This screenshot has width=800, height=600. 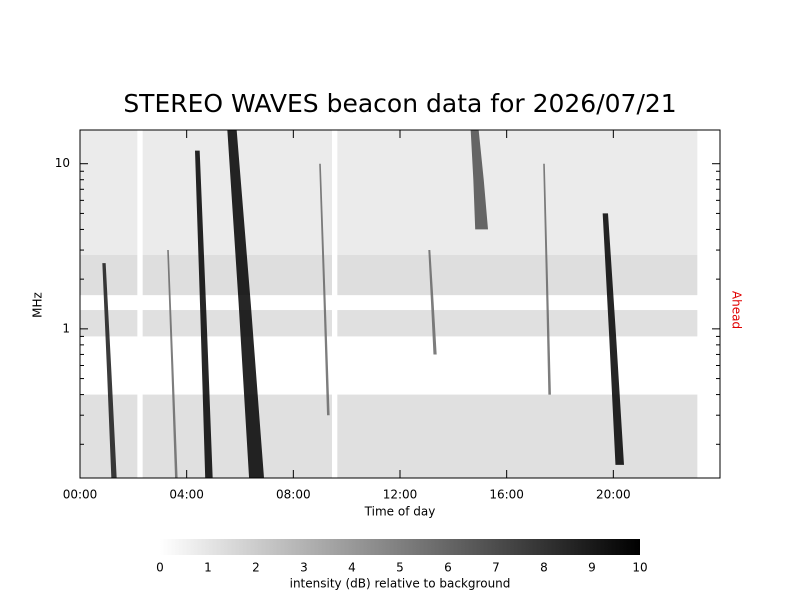 I want to click on colorbar, so click(x=400, y=547).